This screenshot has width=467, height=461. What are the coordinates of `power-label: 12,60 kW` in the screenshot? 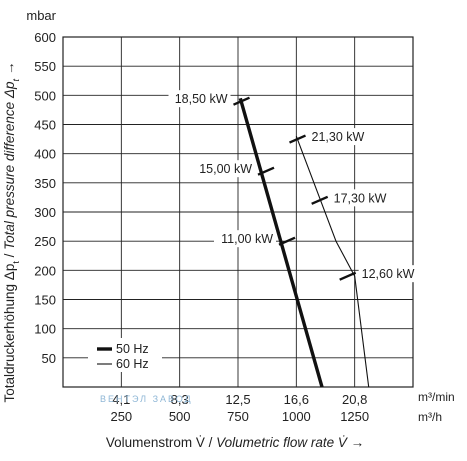 It's located at (388, 274).